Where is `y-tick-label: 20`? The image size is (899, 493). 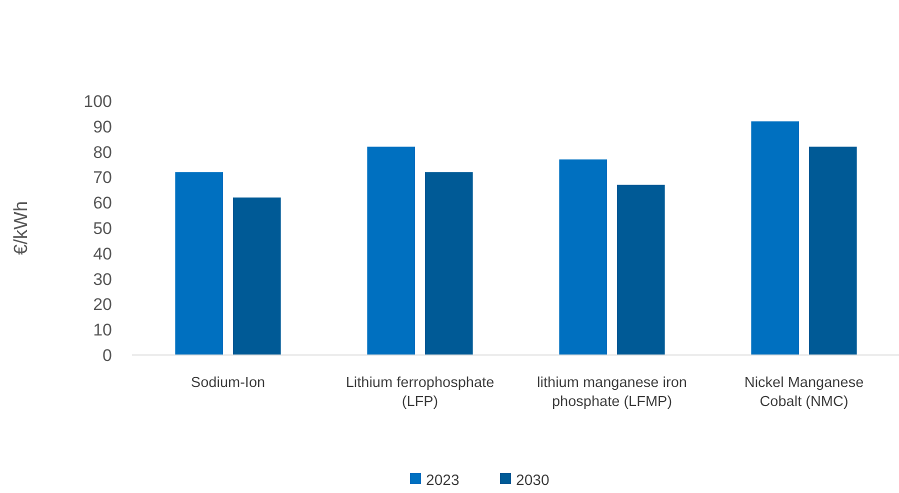 y-tick-label: 20 is located at coordinates (102, 304).